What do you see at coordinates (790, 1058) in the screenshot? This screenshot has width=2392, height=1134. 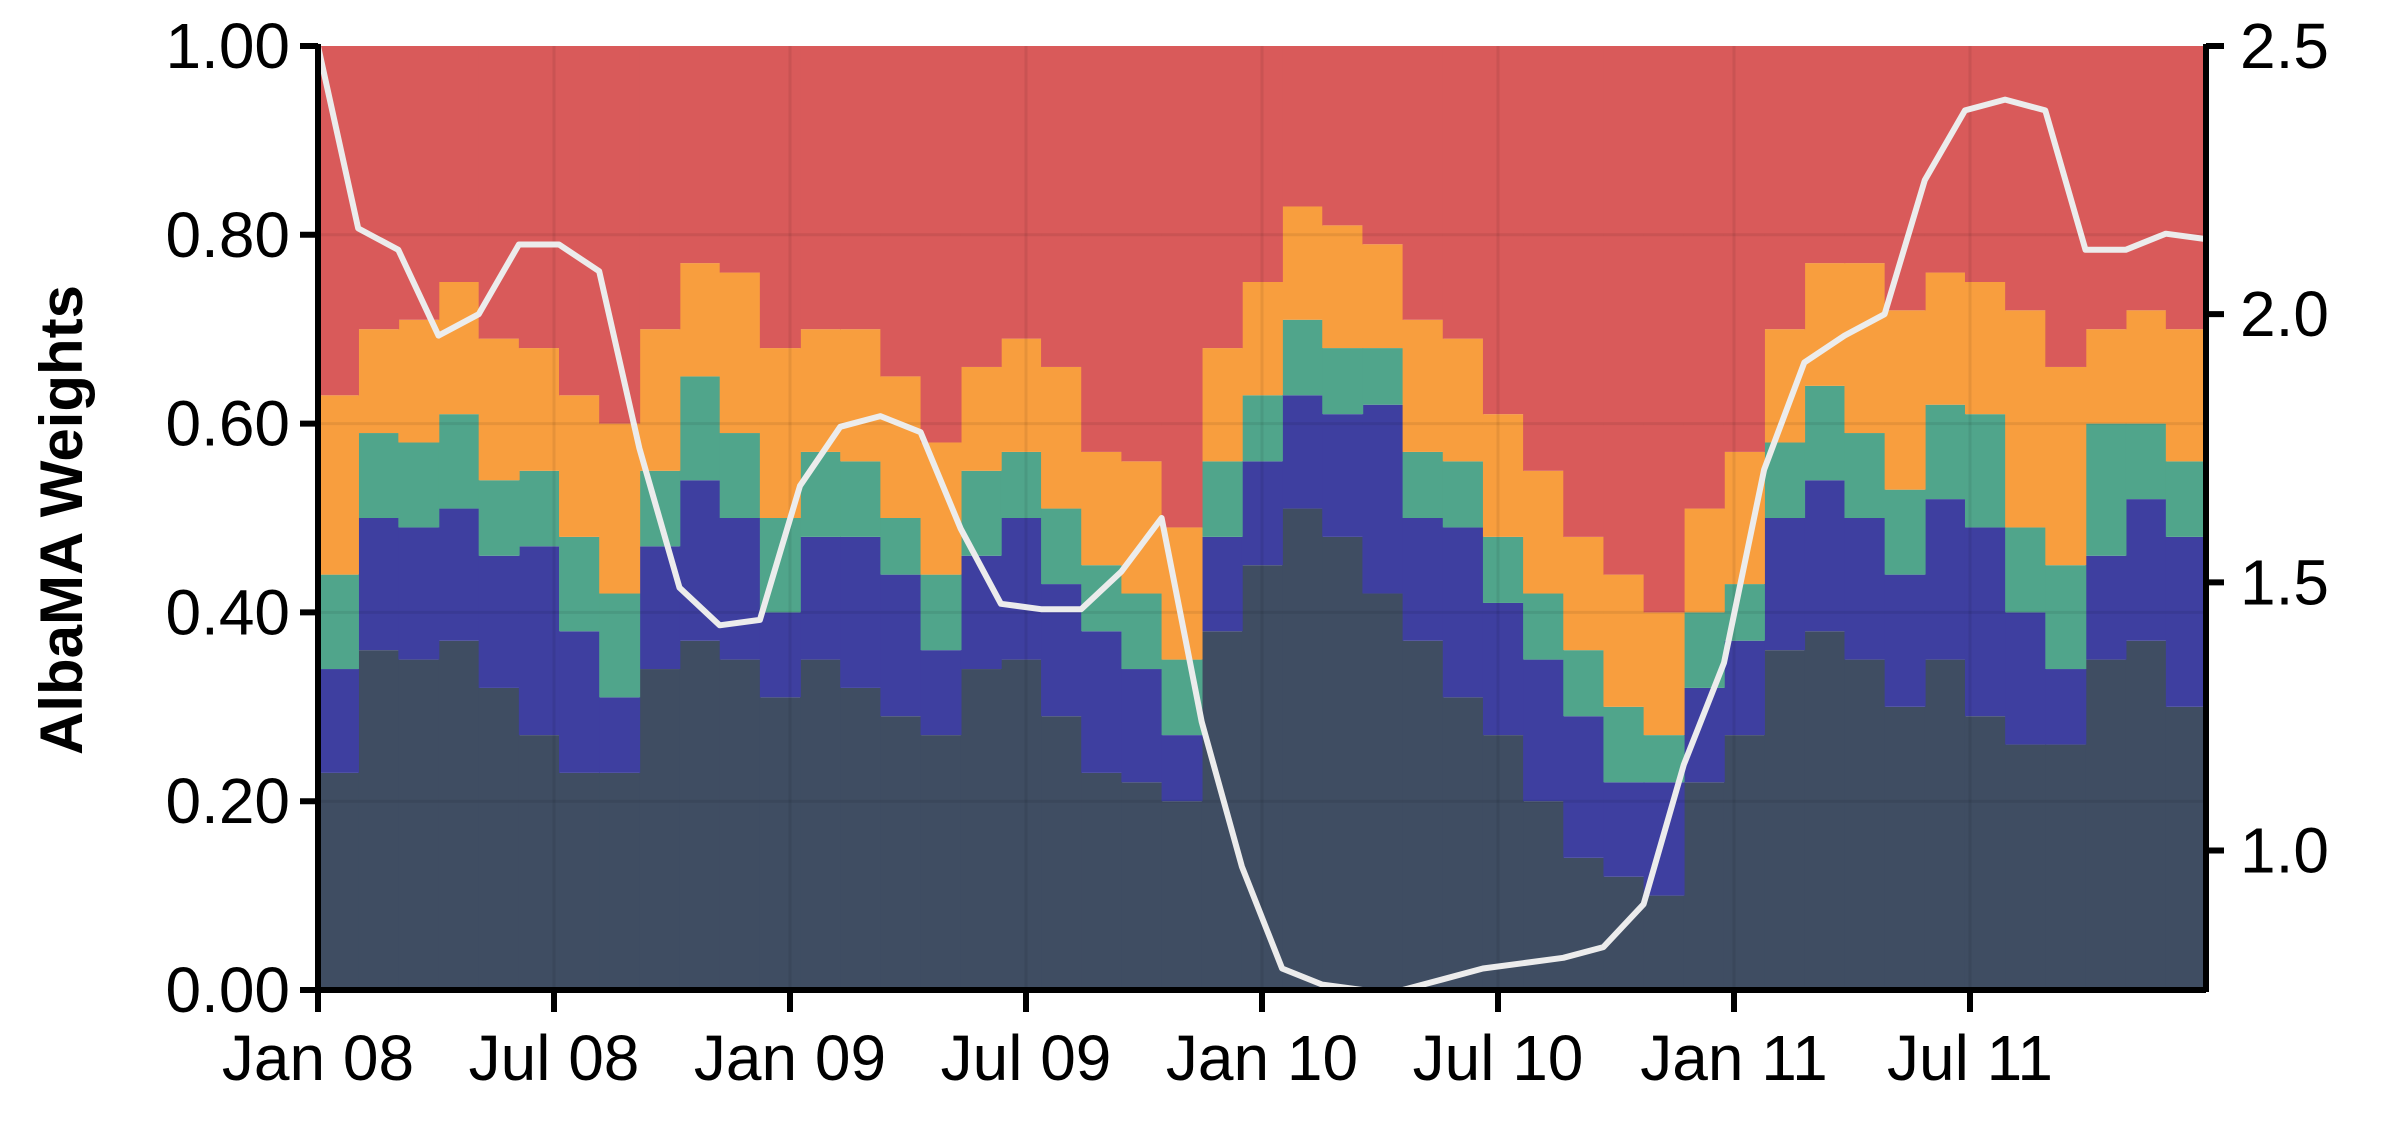 I see `x-tick-label: Jan 09` at bounding box center [790, 1058].